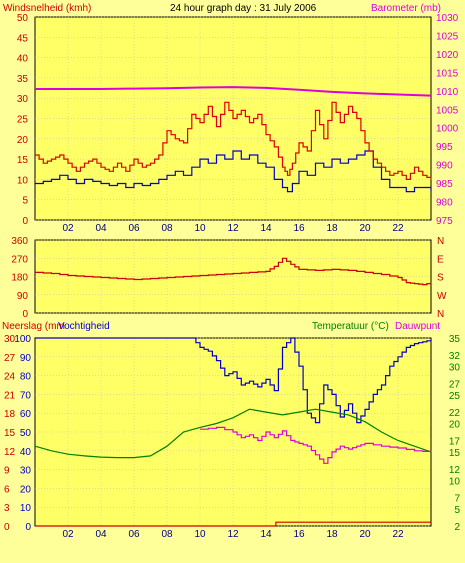  I want to click on temperature-tick-label: 35, so click(455, 339).